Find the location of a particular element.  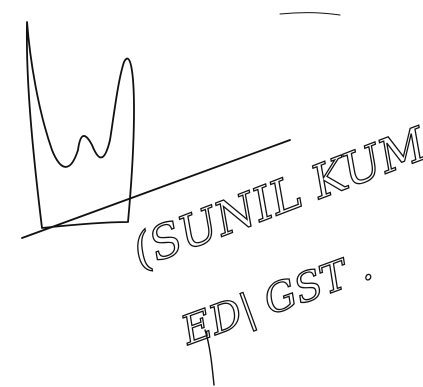

bracket-stroke is located at coordinates (209, 357).